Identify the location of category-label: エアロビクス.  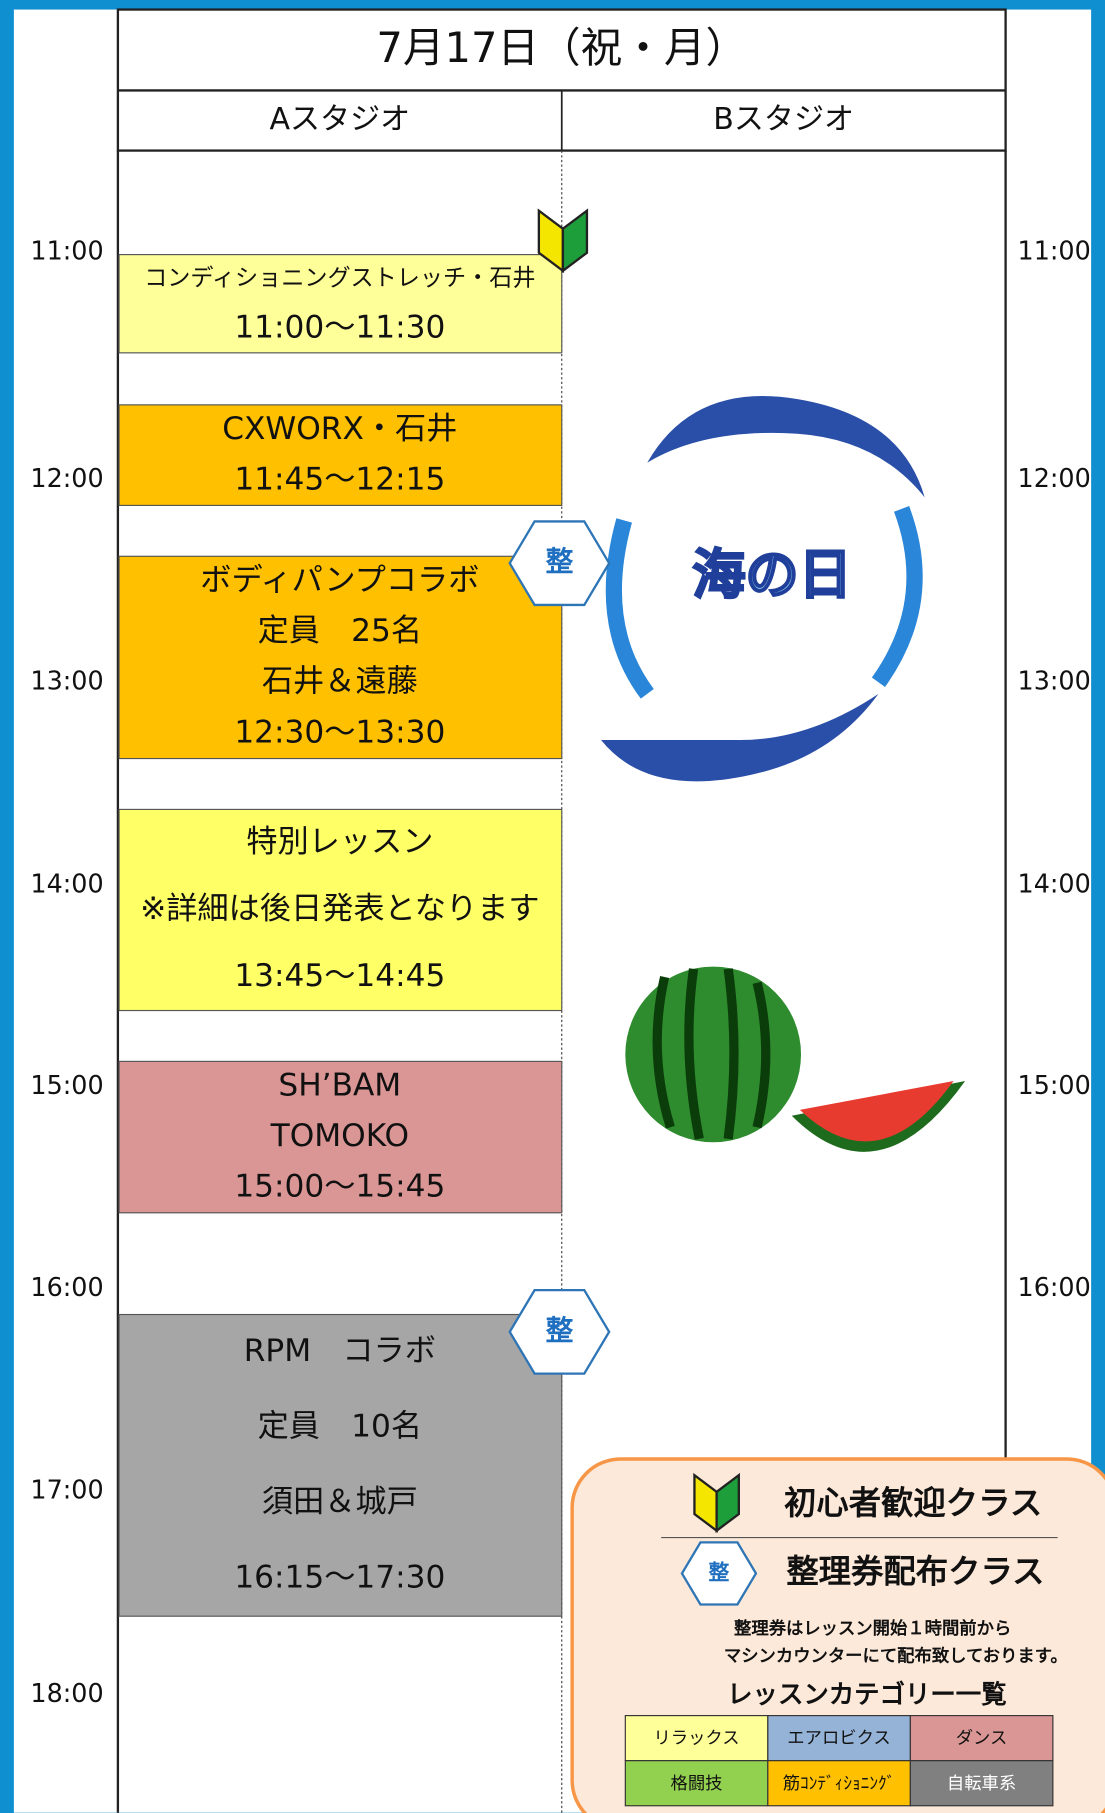
(838, 1739).